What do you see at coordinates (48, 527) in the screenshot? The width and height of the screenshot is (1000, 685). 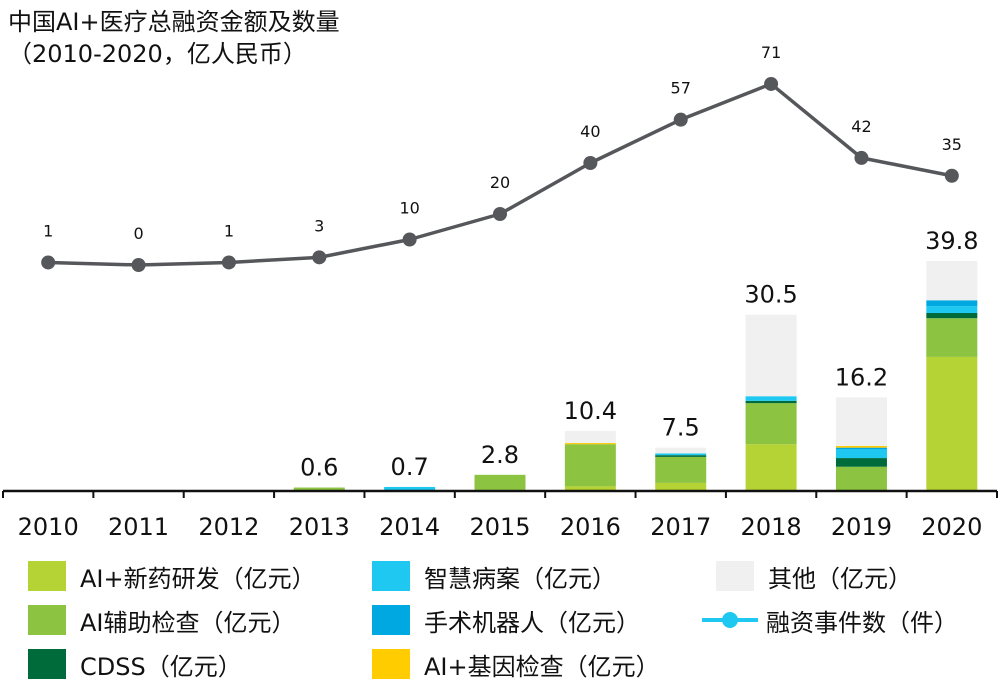 I see `x-tick-label-2010: 2010` at bounding box center [48, 527].